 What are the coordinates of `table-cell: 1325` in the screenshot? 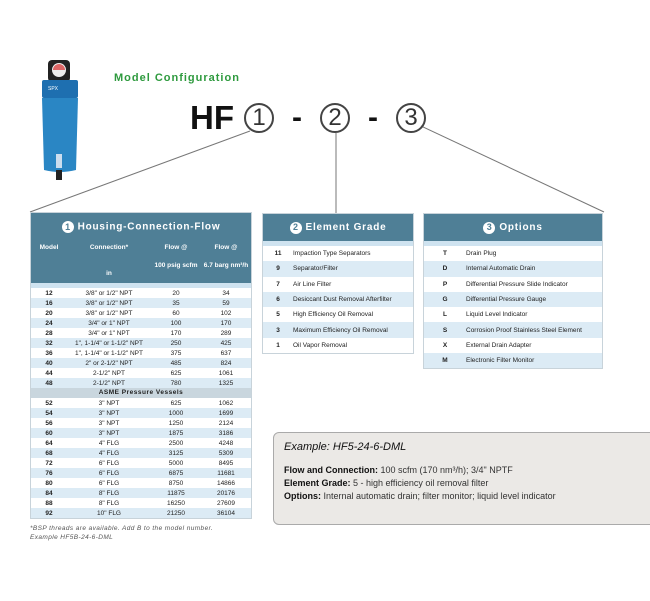 It's located at (226, 383).